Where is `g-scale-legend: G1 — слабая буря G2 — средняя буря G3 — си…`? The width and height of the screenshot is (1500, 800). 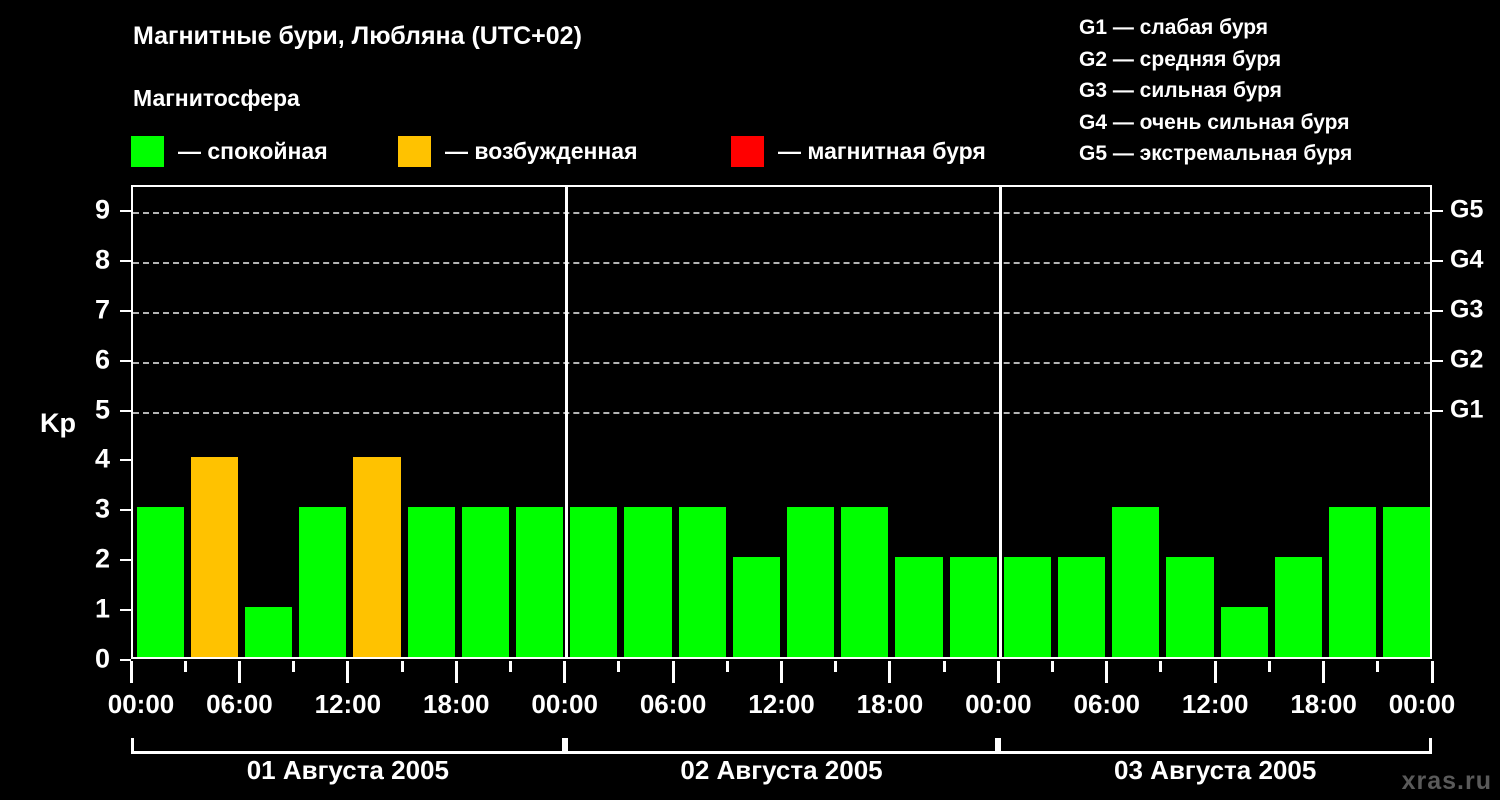 g-scale-legend: G1 — слабая буря G2 — средняя буря G3 — си… is located at coordinates (1289, 91).